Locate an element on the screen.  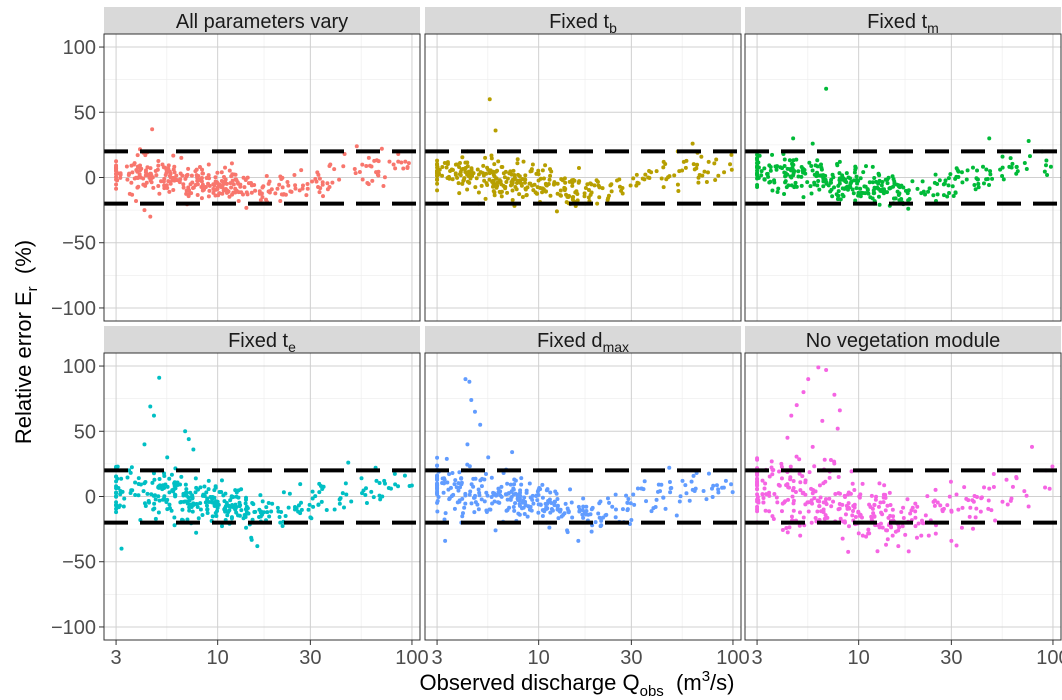
scatter-points is located at coordinates (584, 155).